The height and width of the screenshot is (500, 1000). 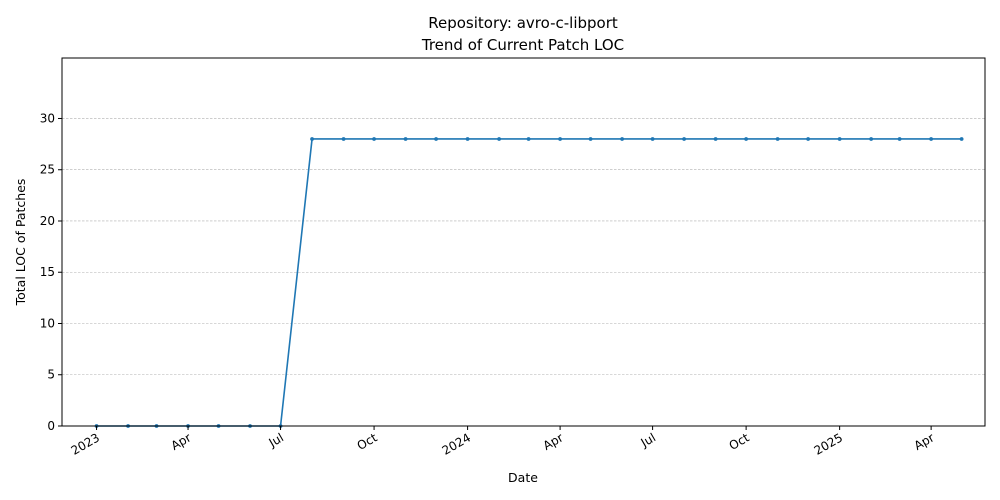 I want to click on y-tick-label: 30, so click(x=47, y=118).